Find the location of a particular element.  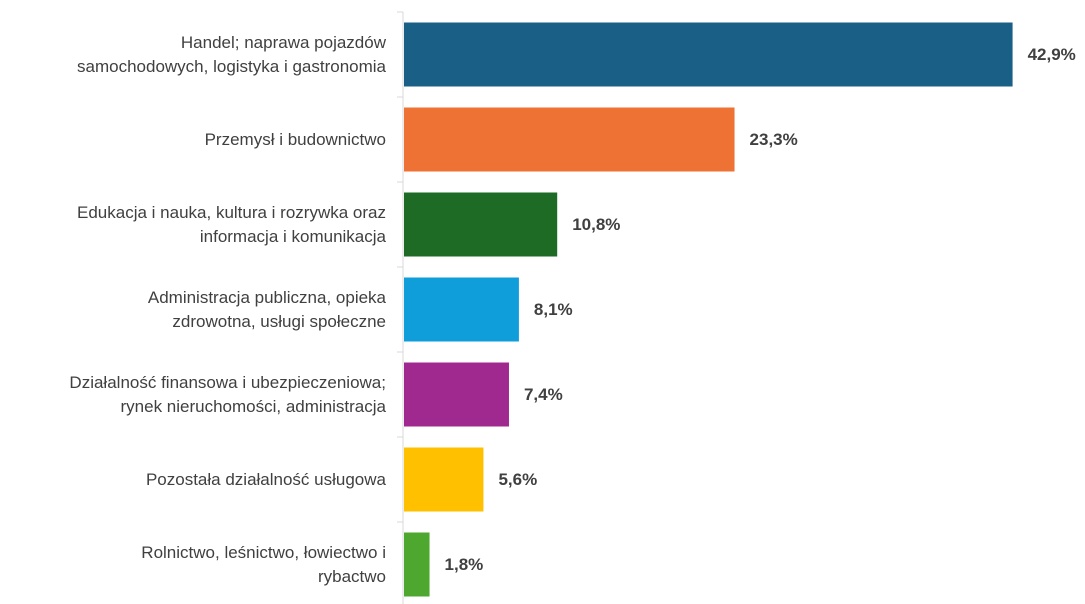

category-label-line: Administracja publiczna, opieka is located at coordinates (267, 297).